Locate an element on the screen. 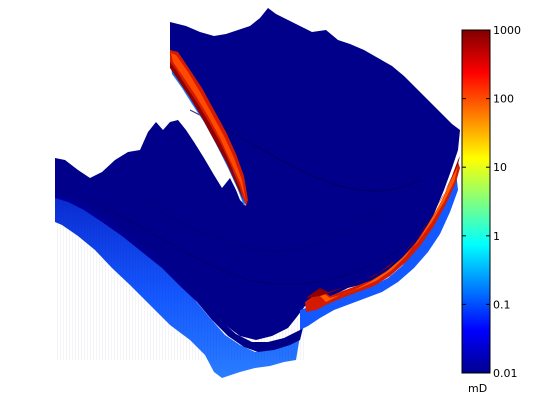 The height and width of the screenshot is (420, 560). colorbar-tick-label: 1000 is located at coordinates (507, 30).